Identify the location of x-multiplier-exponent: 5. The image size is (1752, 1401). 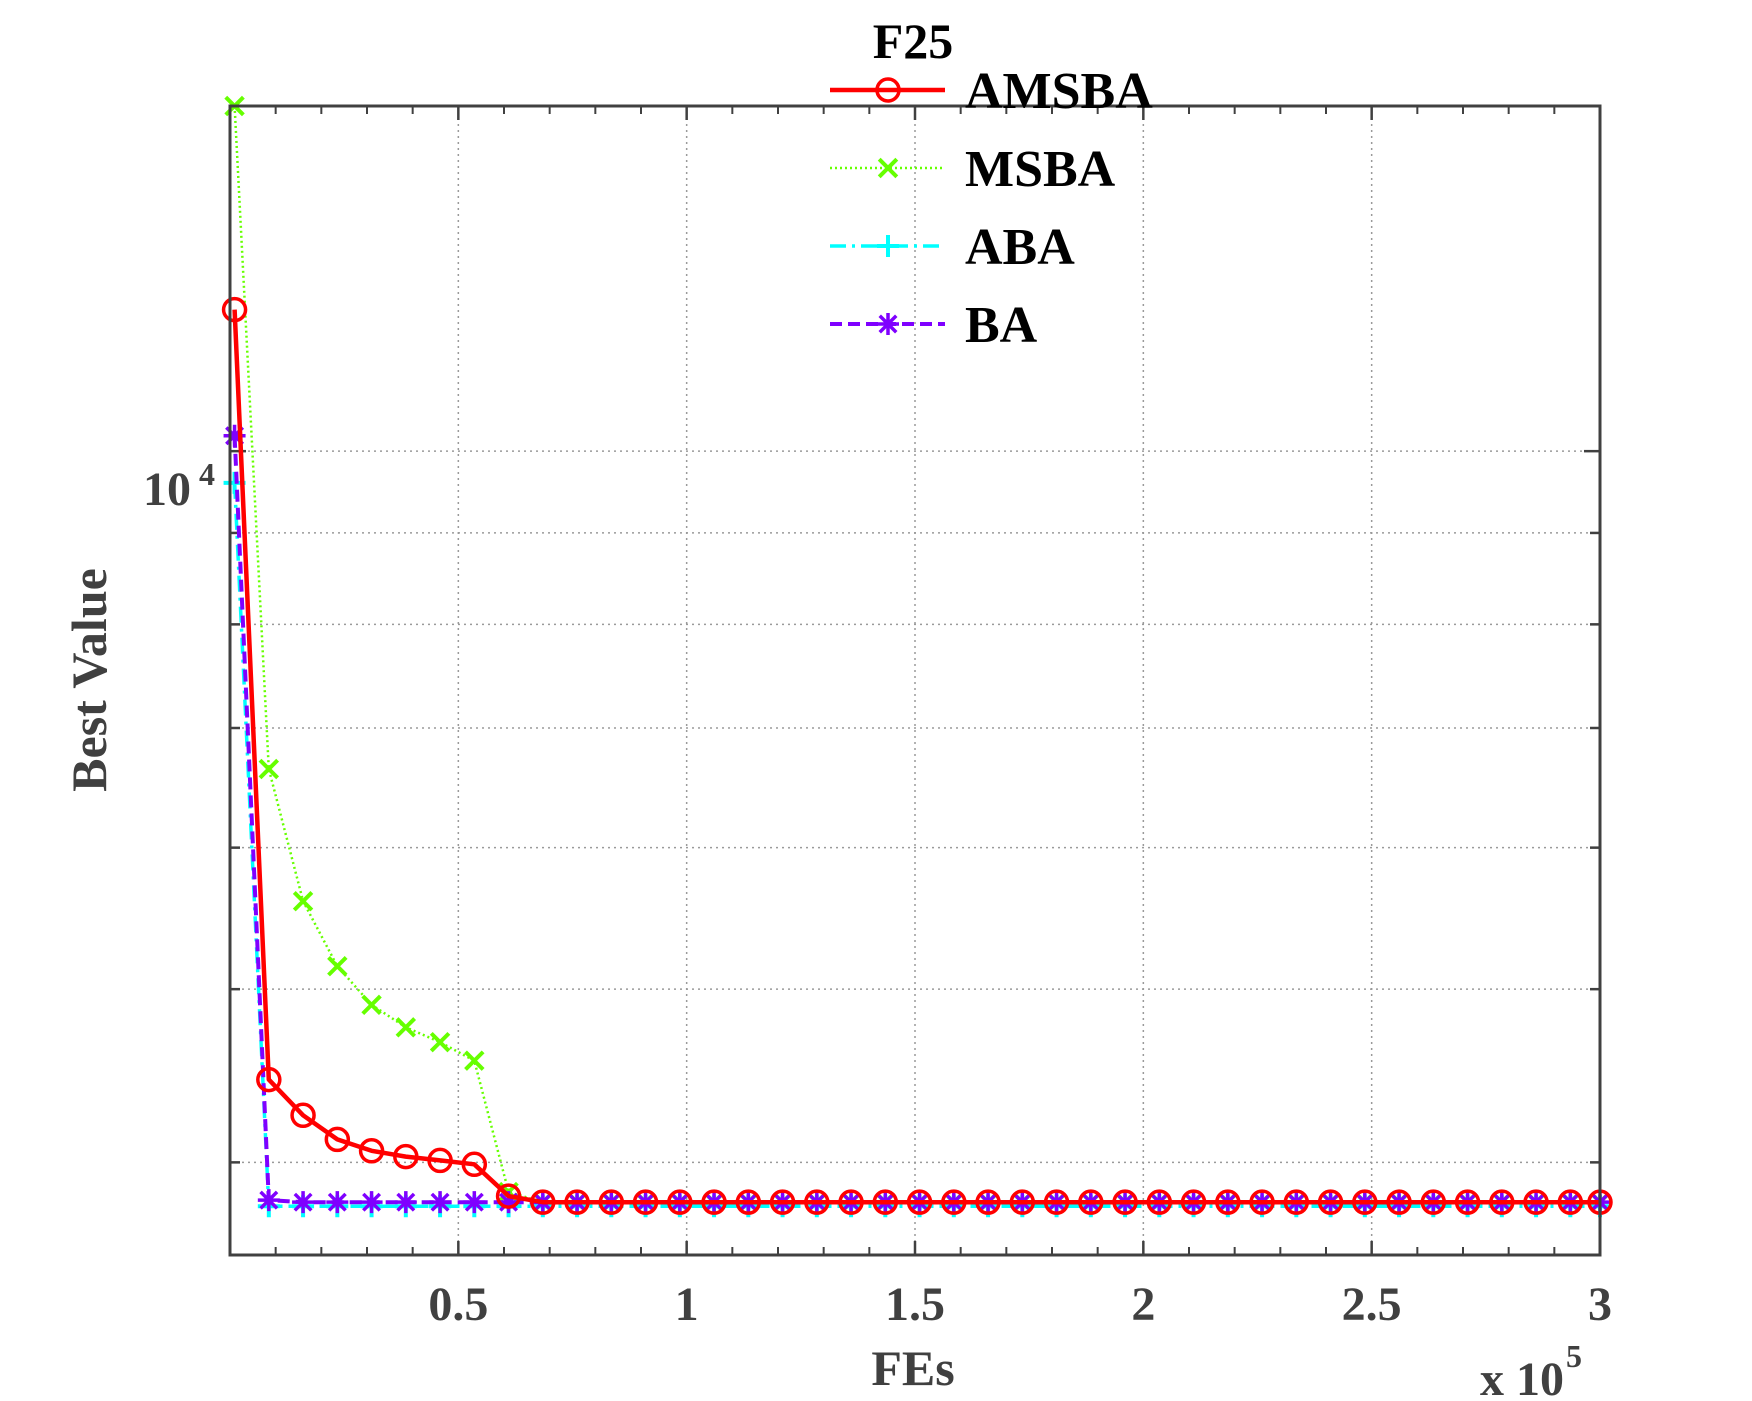
(1574, 1356).